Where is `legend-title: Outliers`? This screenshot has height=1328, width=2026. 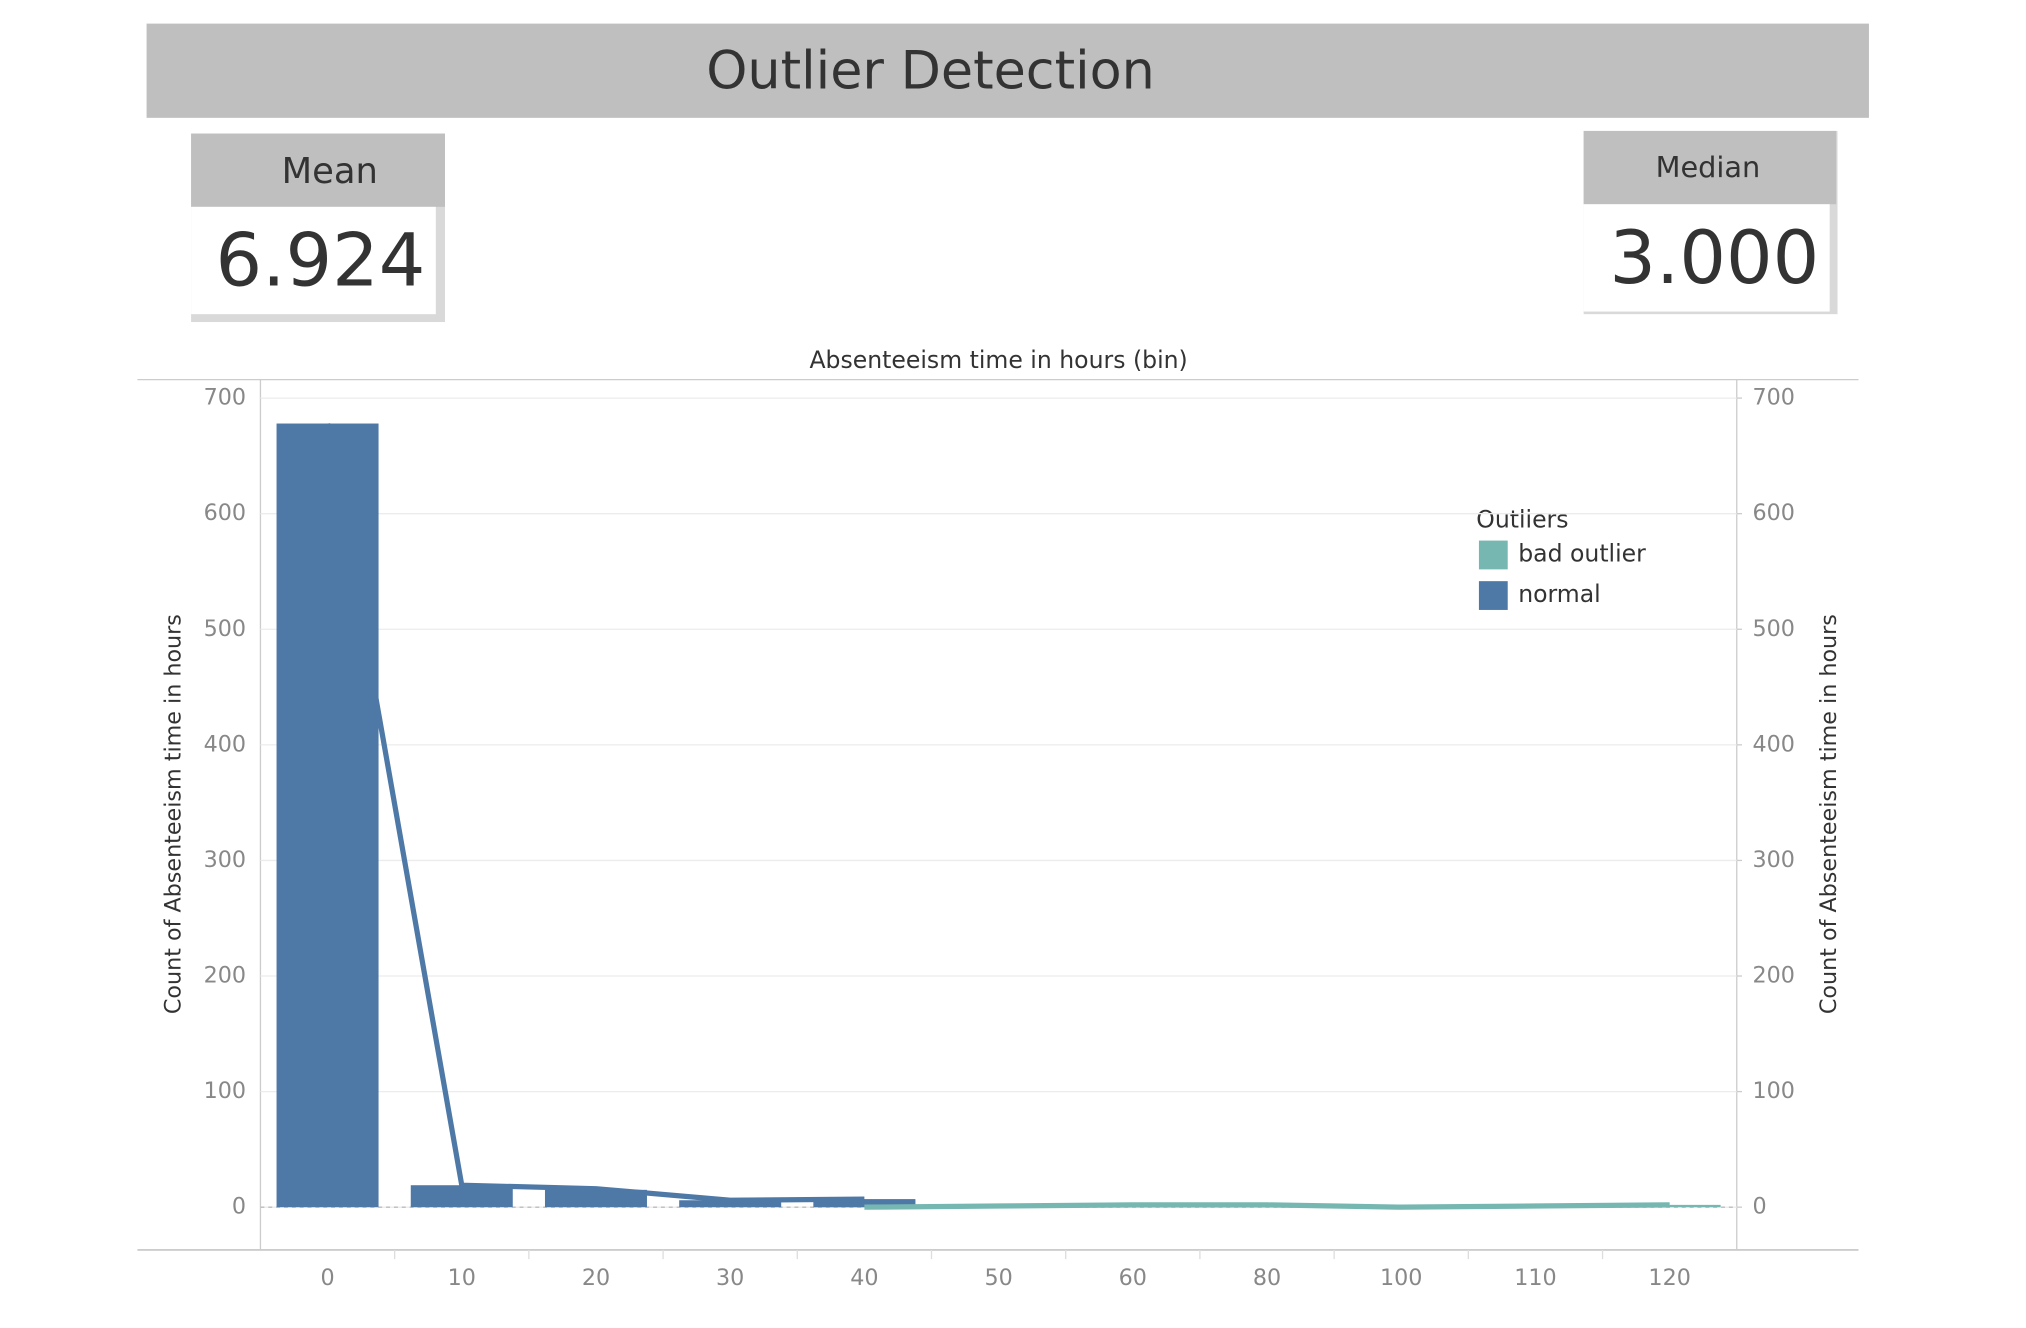 legend-title: Outliers is located at coordinates (1522, 519).